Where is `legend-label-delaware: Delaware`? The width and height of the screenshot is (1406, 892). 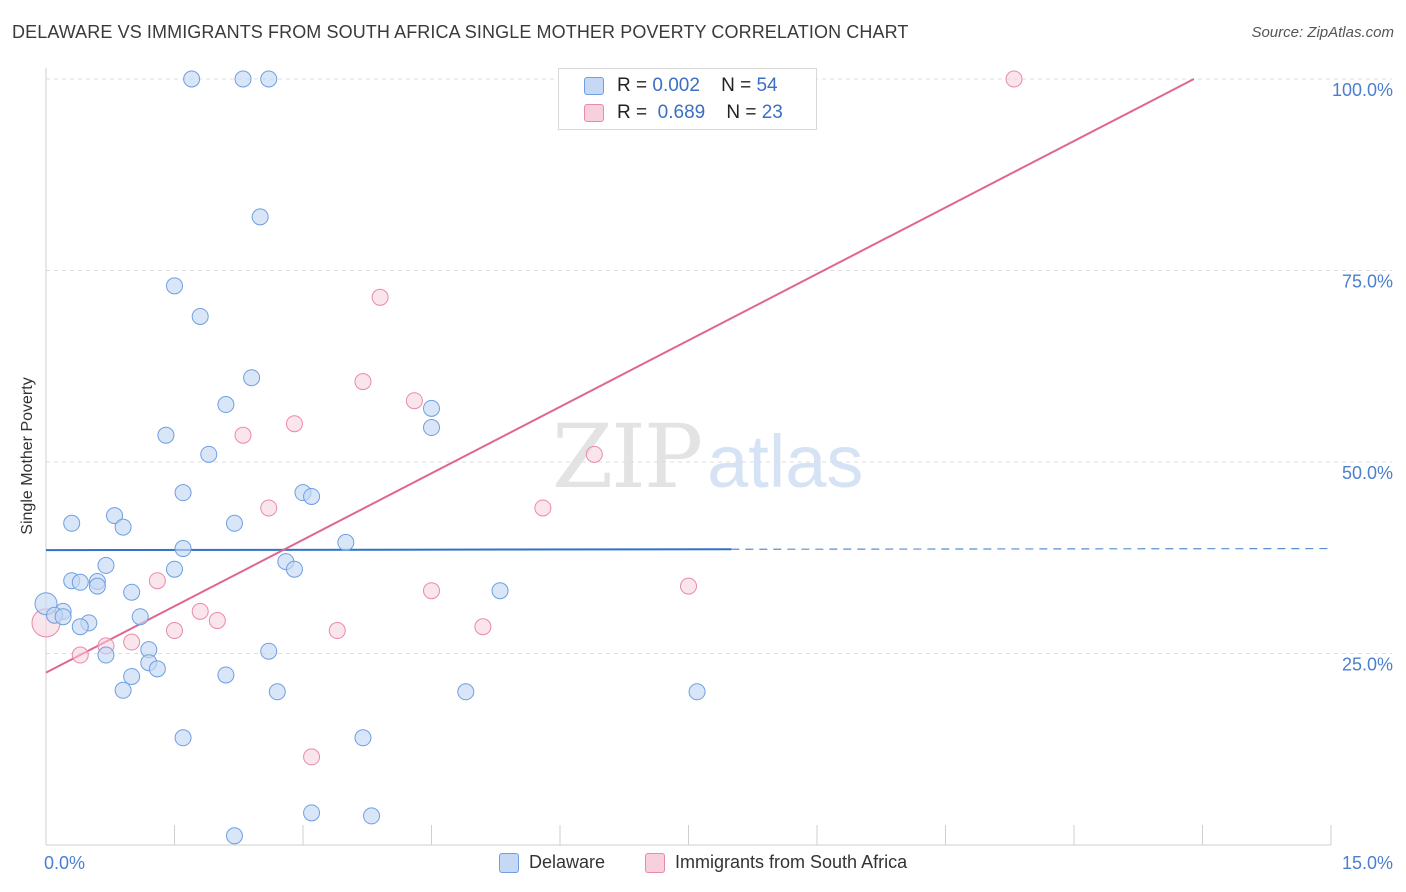
legend-label-delaware: Delaware is located at coordinates (567, 862).